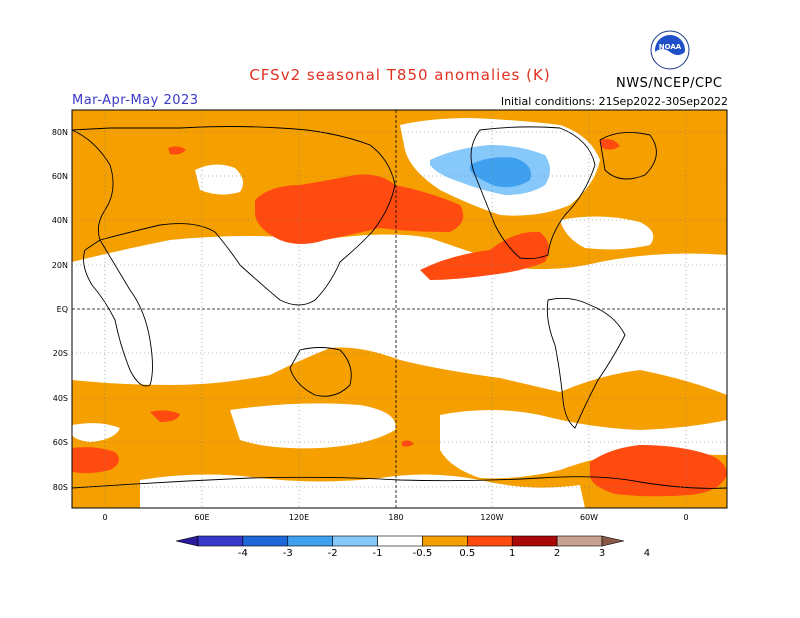 The height and width of the screenshot is (618, 800). I want to click on colorbar-tick-label: 3, so click(602, 553).